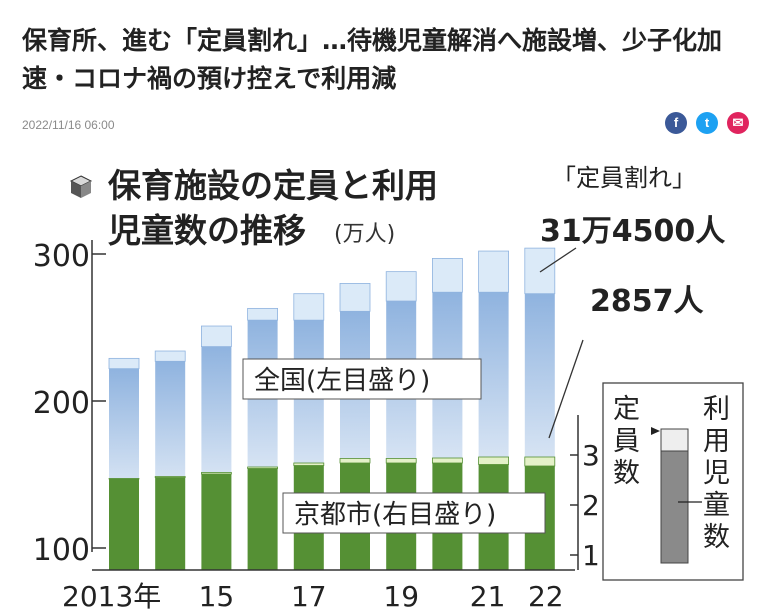 This screenshot has height=615, width=774. What do you see at coordinates (716, 409) in the screenshot?
I see `legend-users-label: 利` at bounding box center [716, 409].